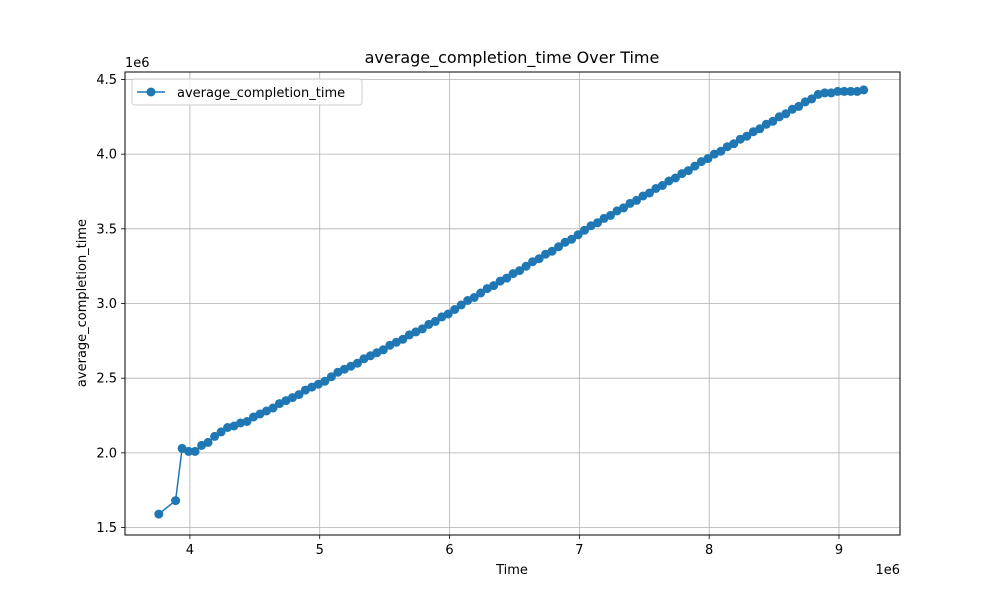  I want to click on x-tick-label: 9, so click(839, 550).